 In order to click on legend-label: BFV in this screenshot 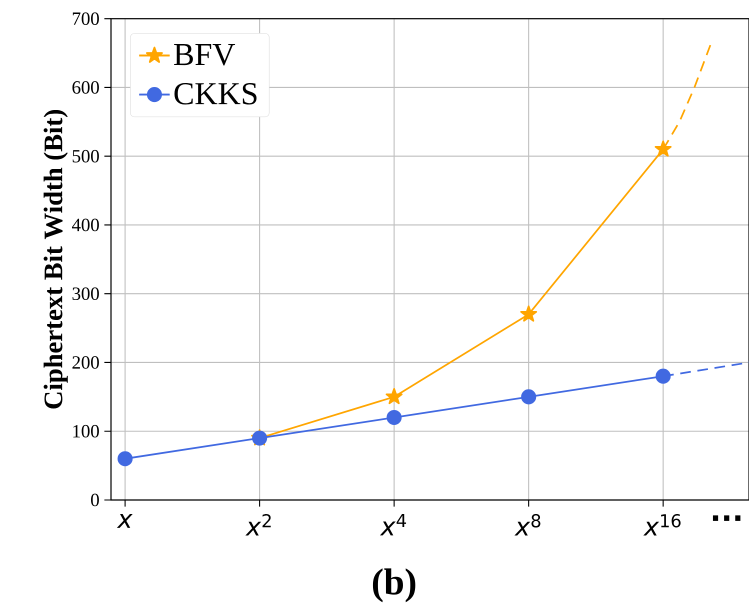, I will do `click(205, 55)`.